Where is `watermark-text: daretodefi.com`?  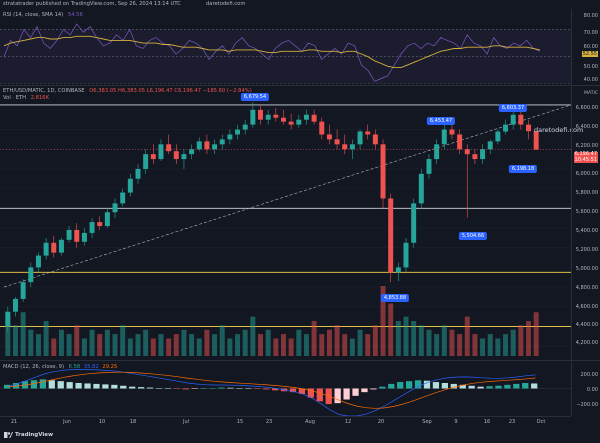 watermark-text: daretodefi.com is located at coordinates (559, 130).